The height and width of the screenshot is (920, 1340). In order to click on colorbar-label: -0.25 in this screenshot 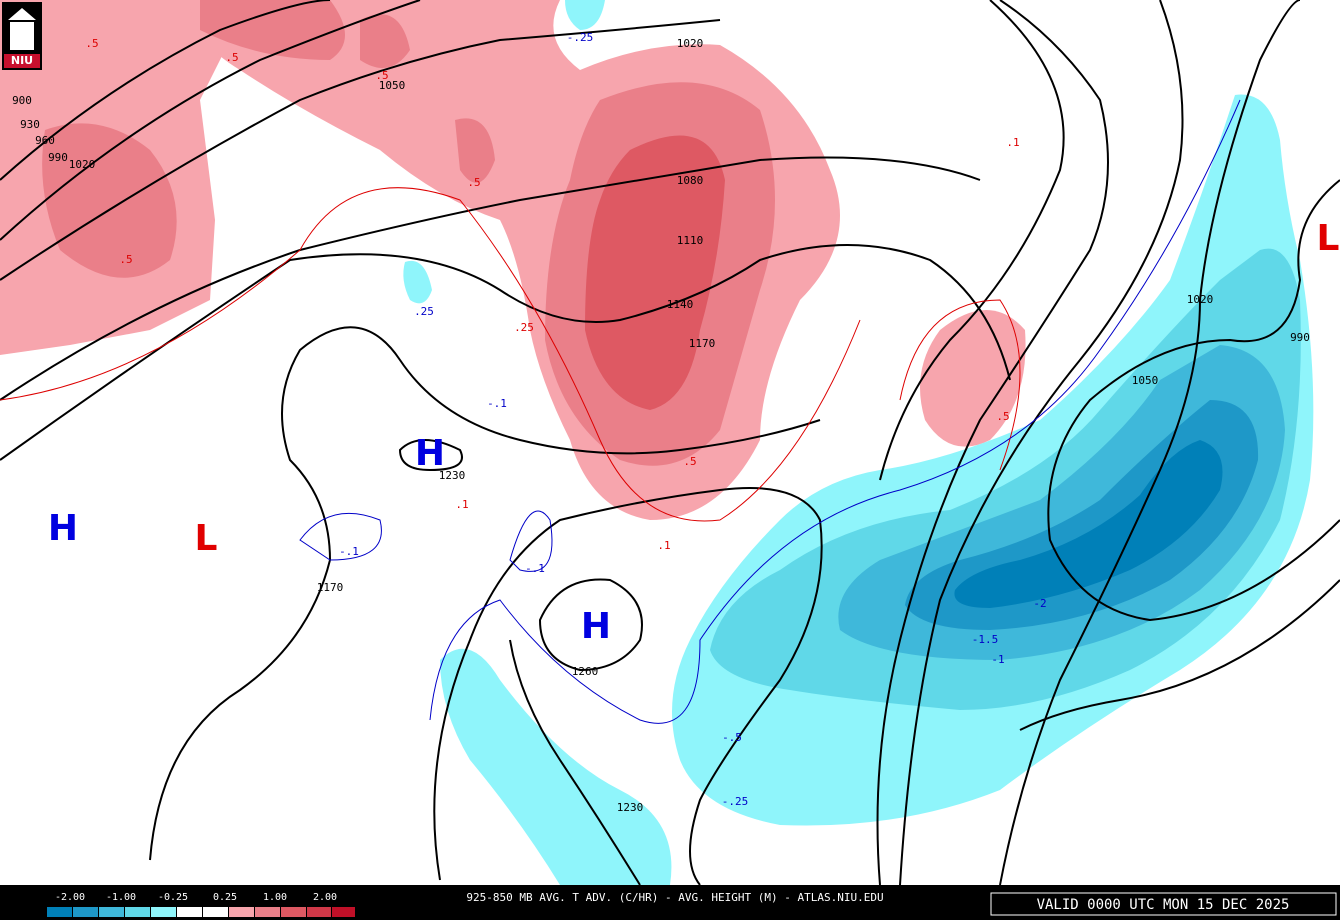, I will do `click(173, 897)`.